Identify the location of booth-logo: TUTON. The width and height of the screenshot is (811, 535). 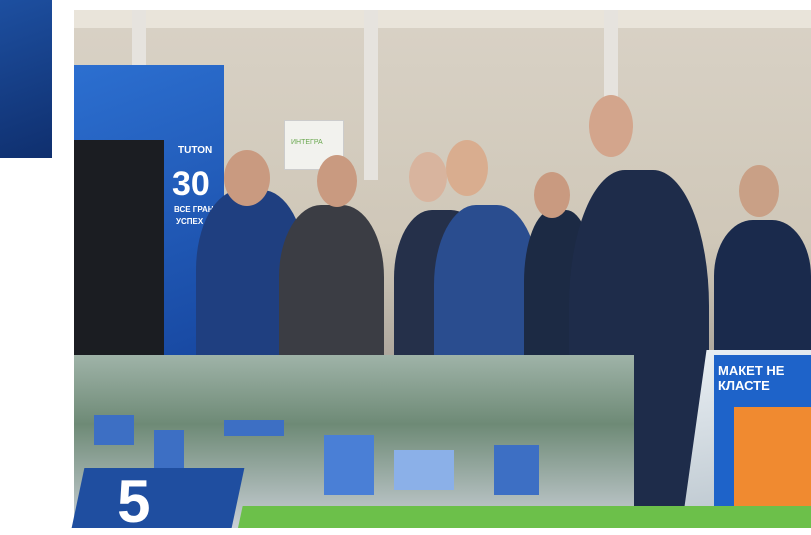
(195, 150).